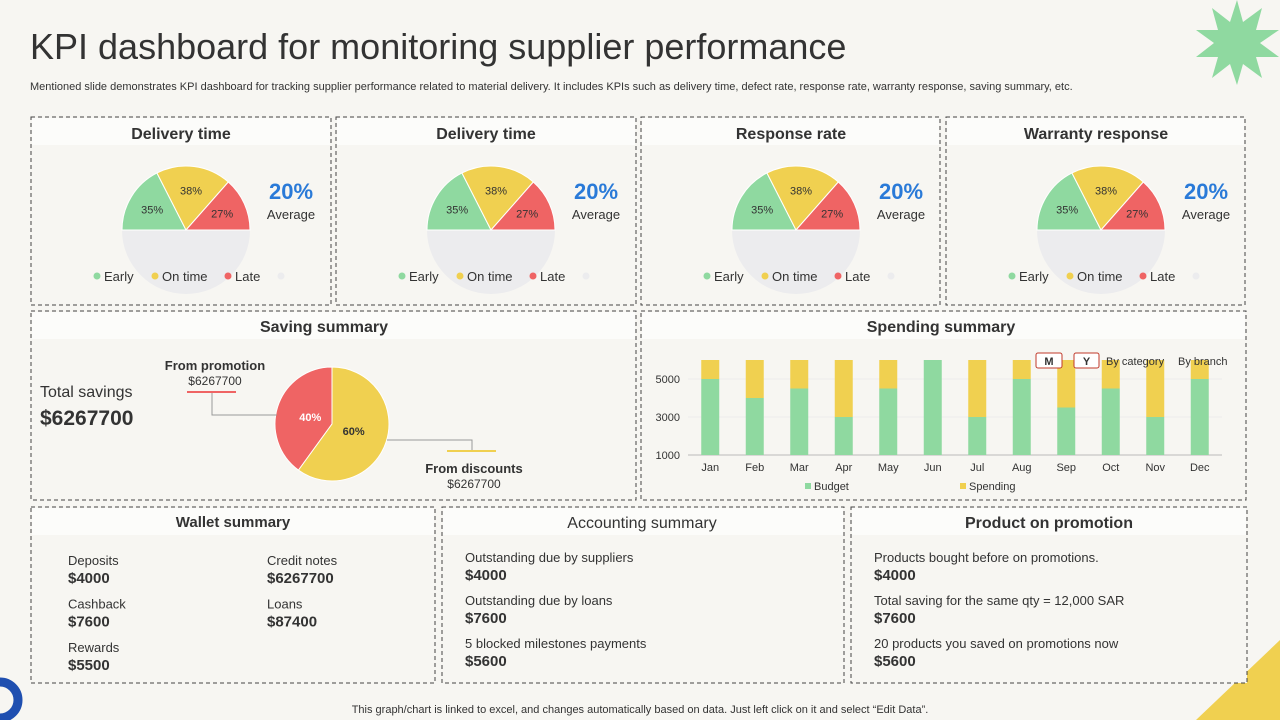 Image resolution: width=1280 pixels, height=720 pixels. I want to click on x-tick-label: Dec, so click(1200, 468).